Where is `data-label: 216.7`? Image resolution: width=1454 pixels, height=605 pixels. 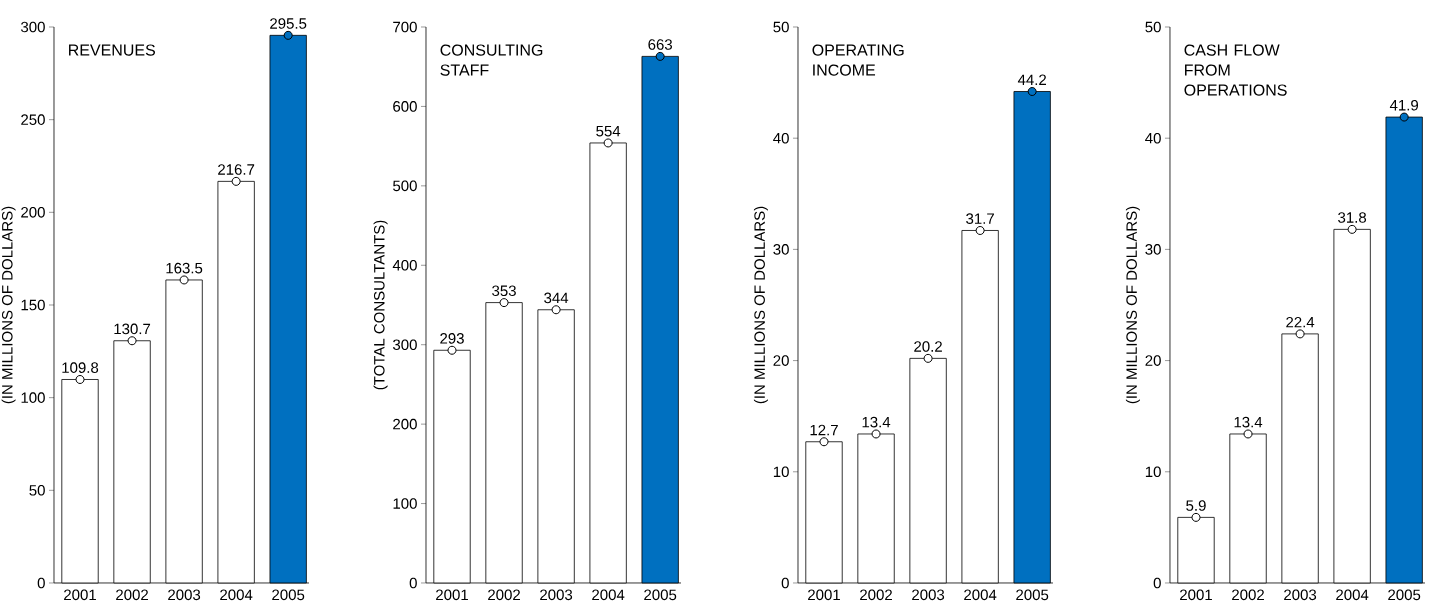
data-label: 216.7 is located at coordinates (236, 169).